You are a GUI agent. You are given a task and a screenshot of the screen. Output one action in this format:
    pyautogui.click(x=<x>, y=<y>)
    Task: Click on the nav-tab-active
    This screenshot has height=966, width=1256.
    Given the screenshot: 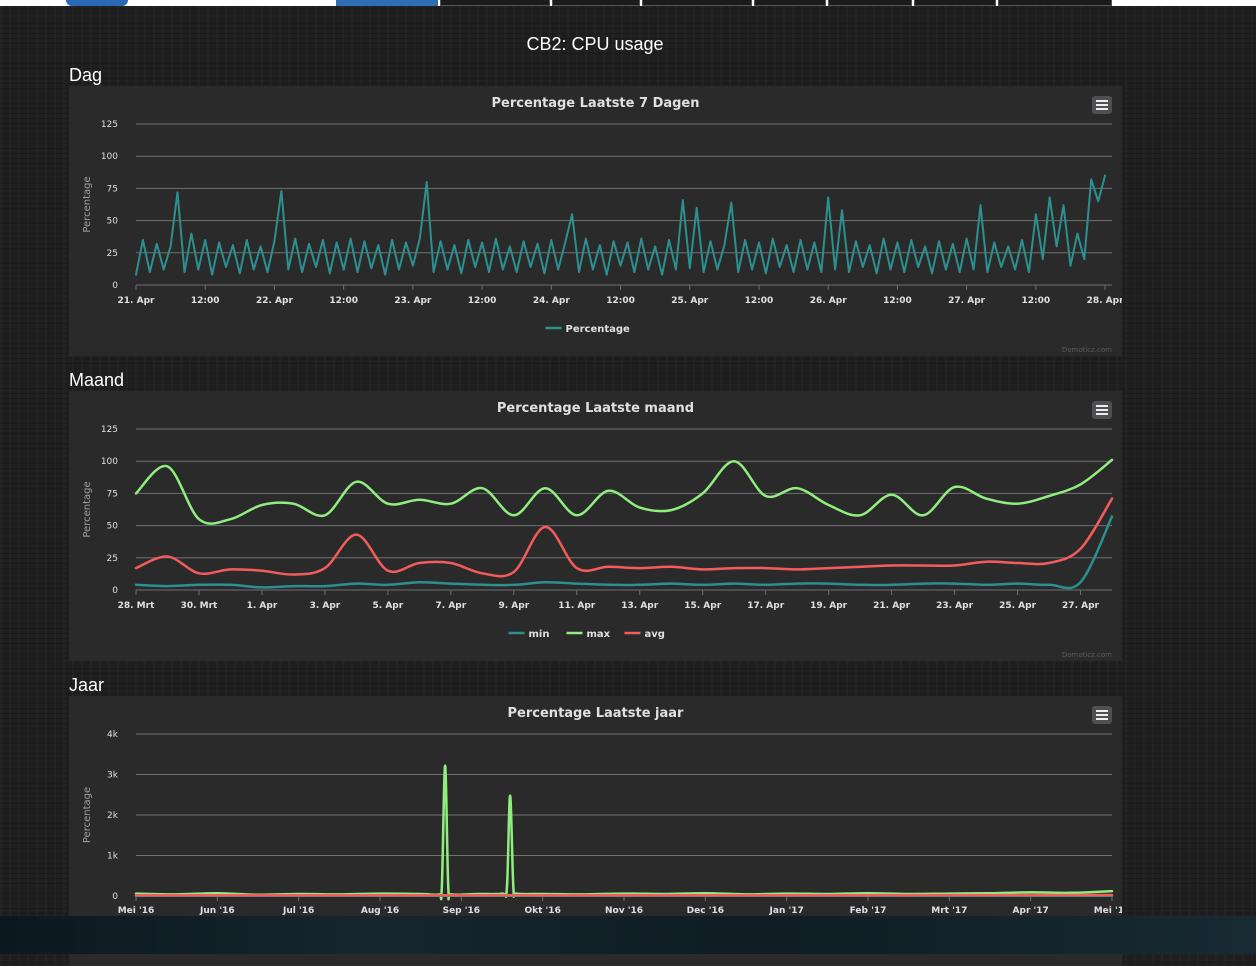 What is the action you would take?
    pyautogui.click(x=387, y=3)
    